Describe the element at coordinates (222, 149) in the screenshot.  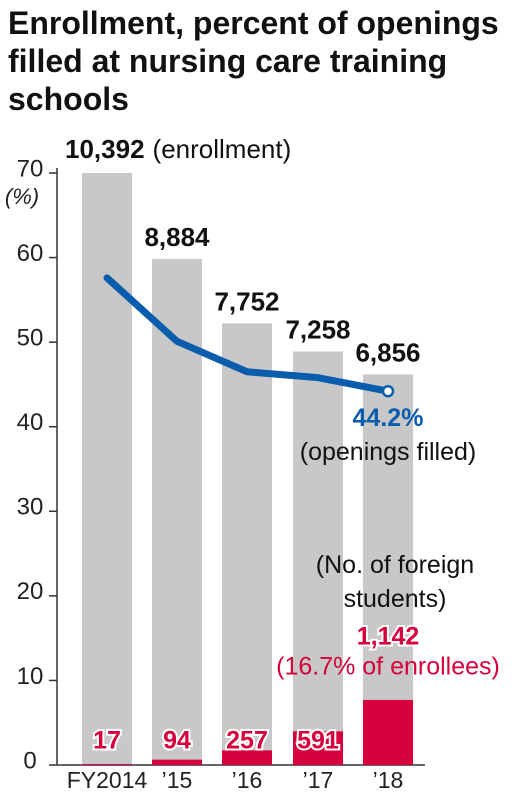
I see `series-name: (enrollment)` at that location.